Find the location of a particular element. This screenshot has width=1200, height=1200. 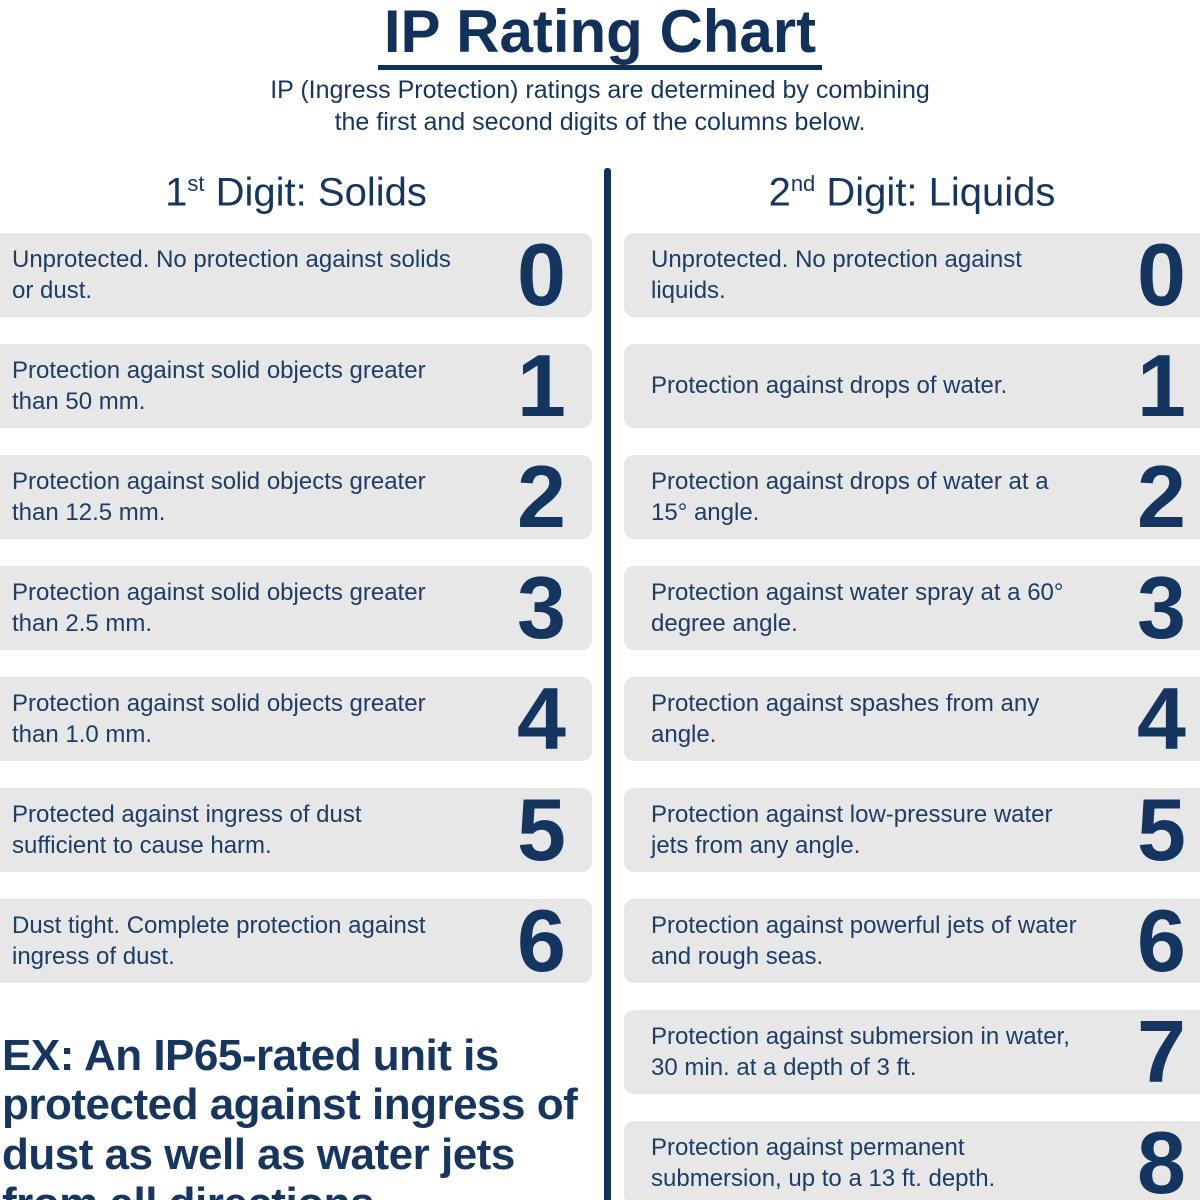

liquids-row-7-digit: 7 is located at coordinates (1161, 1051).